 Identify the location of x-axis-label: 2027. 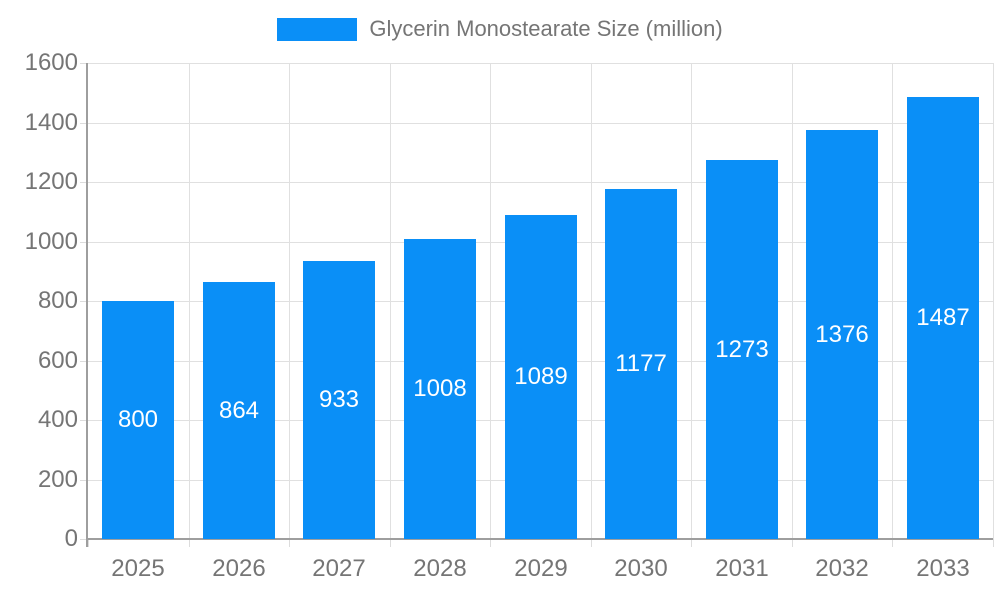
(339, 568).